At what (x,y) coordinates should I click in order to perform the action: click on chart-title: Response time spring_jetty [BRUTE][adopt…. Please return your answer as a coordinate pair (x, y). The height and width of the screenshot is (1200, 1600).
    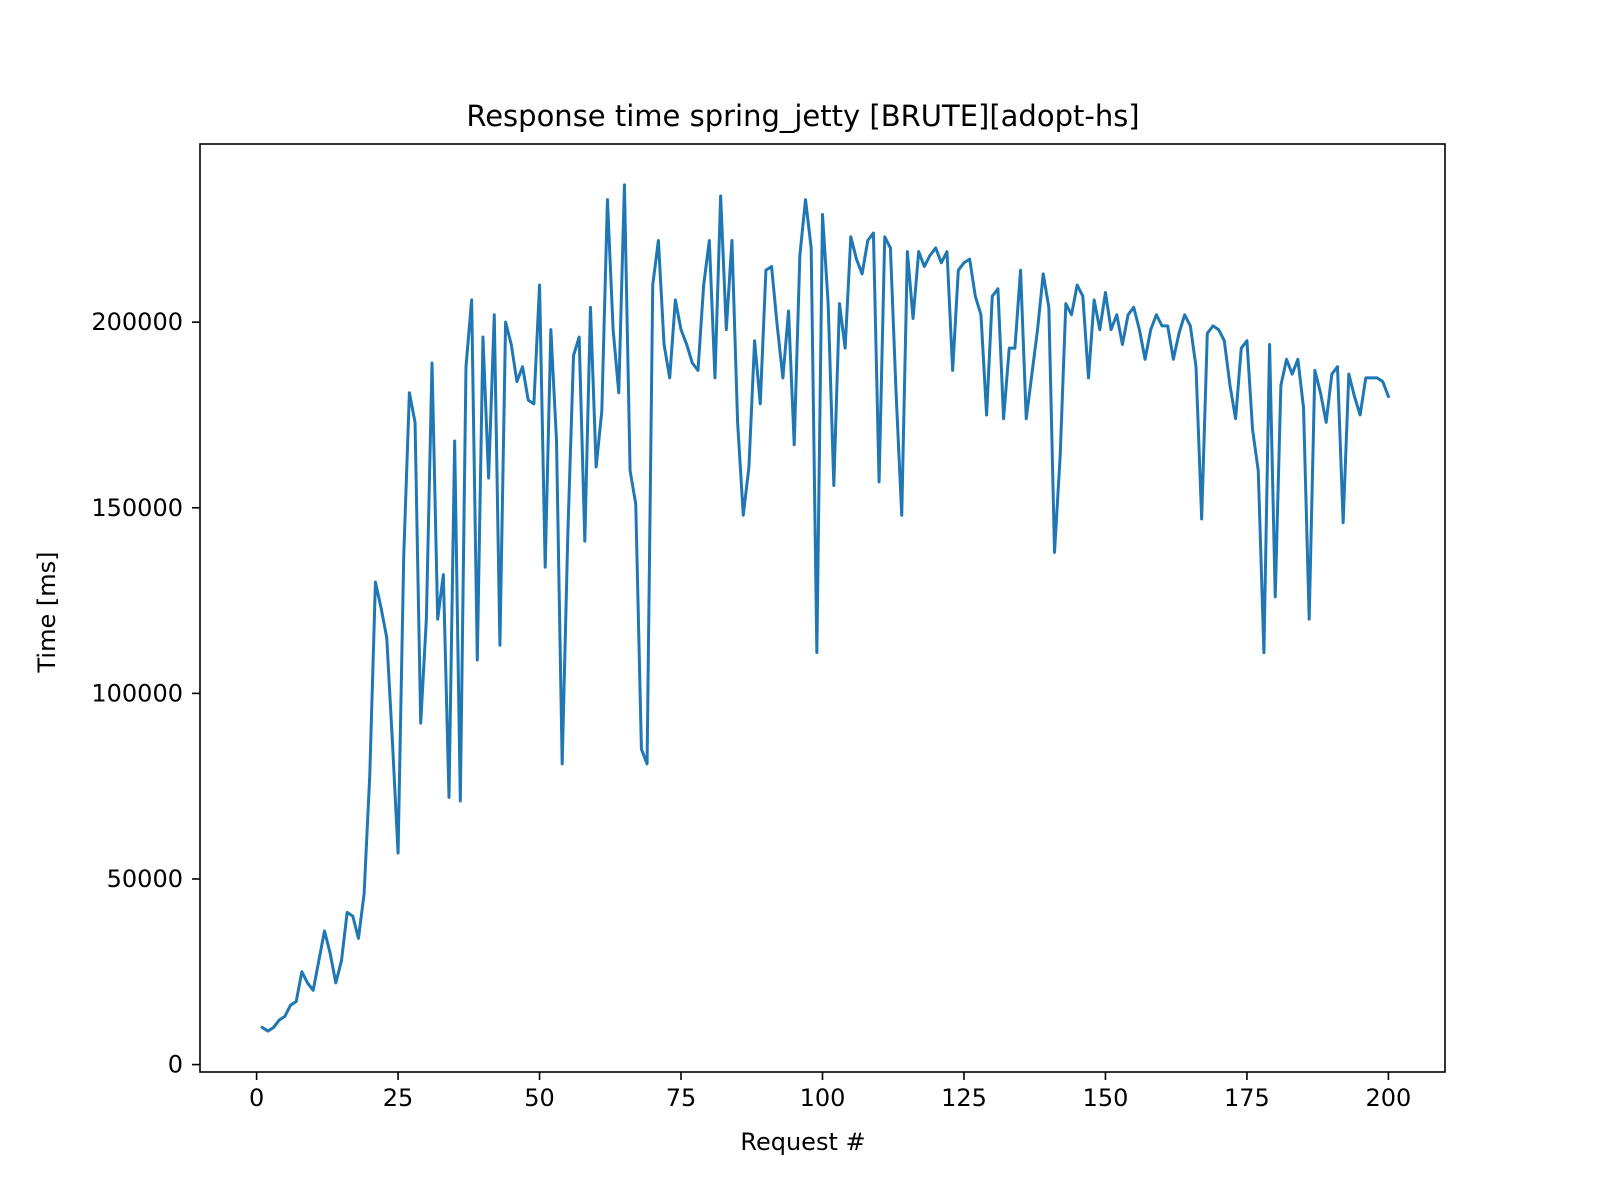
    Looking at the image, I should click on (802, 116).